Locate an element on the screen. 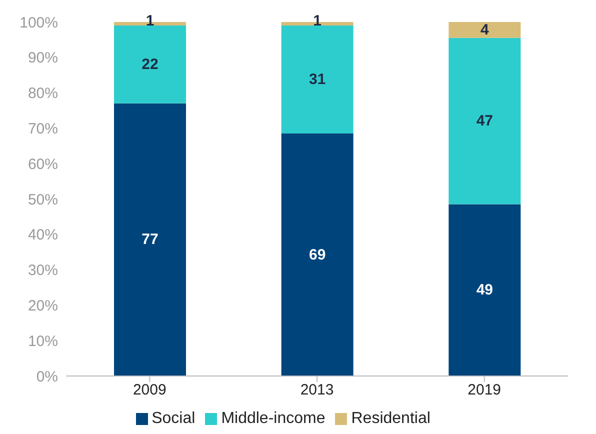 This screenshot has width=596, height=434. data-label: 49 is located at coordinates (485, 290).